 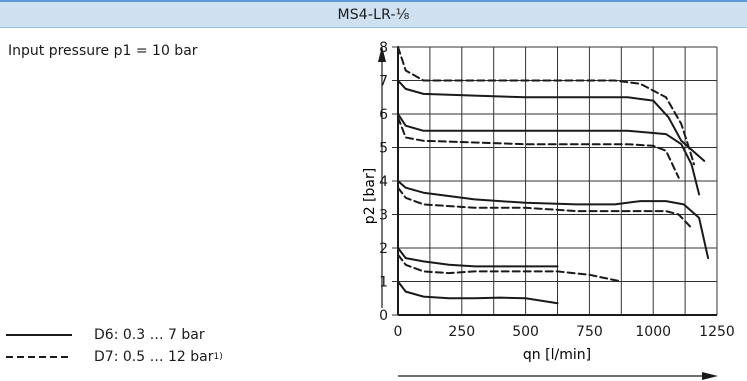 What do you see at coordinates (461, 332) in the screenshot?
I see `x-tick-label: 250` at bounding box center [461, 332].